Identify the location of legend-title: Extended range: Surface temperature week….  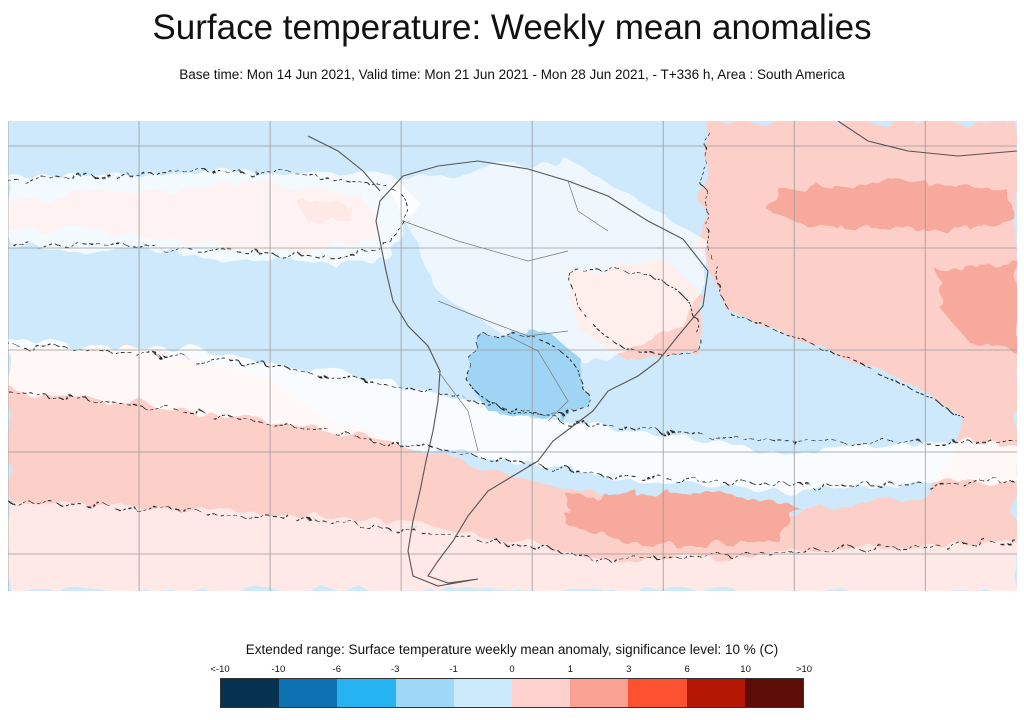
(512, 649).